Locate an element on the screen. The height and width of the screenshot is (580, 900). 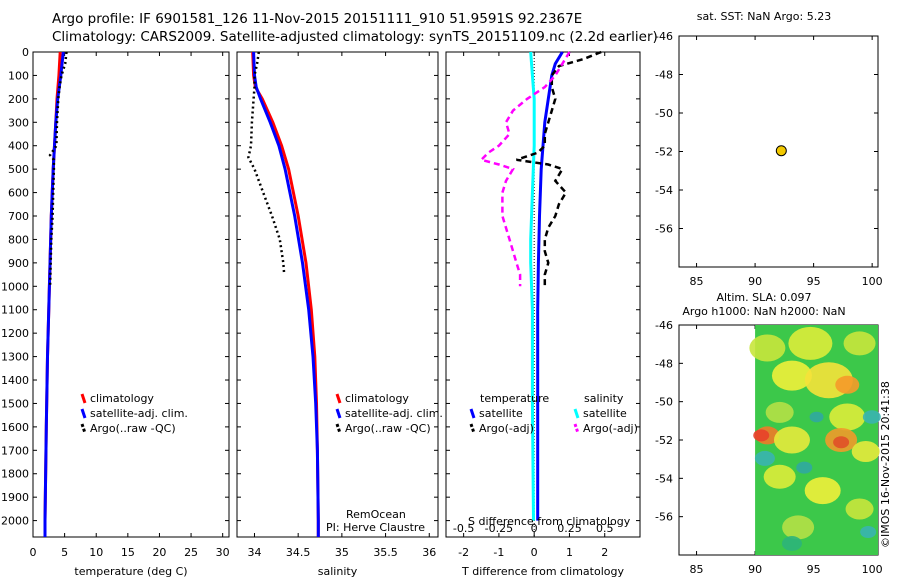
y-tick-label: 1000 is located at coordinates (15, 286).